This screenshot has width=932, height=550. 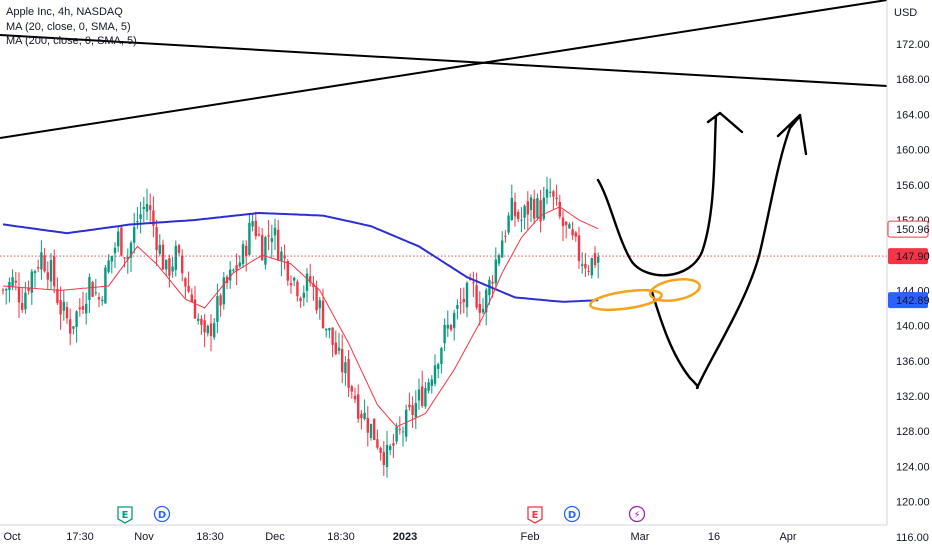 What do you see at coordinates (913, 80) in the screenshot?
I see `price-tick-label: 168.00` at bounding box center [913, 80].